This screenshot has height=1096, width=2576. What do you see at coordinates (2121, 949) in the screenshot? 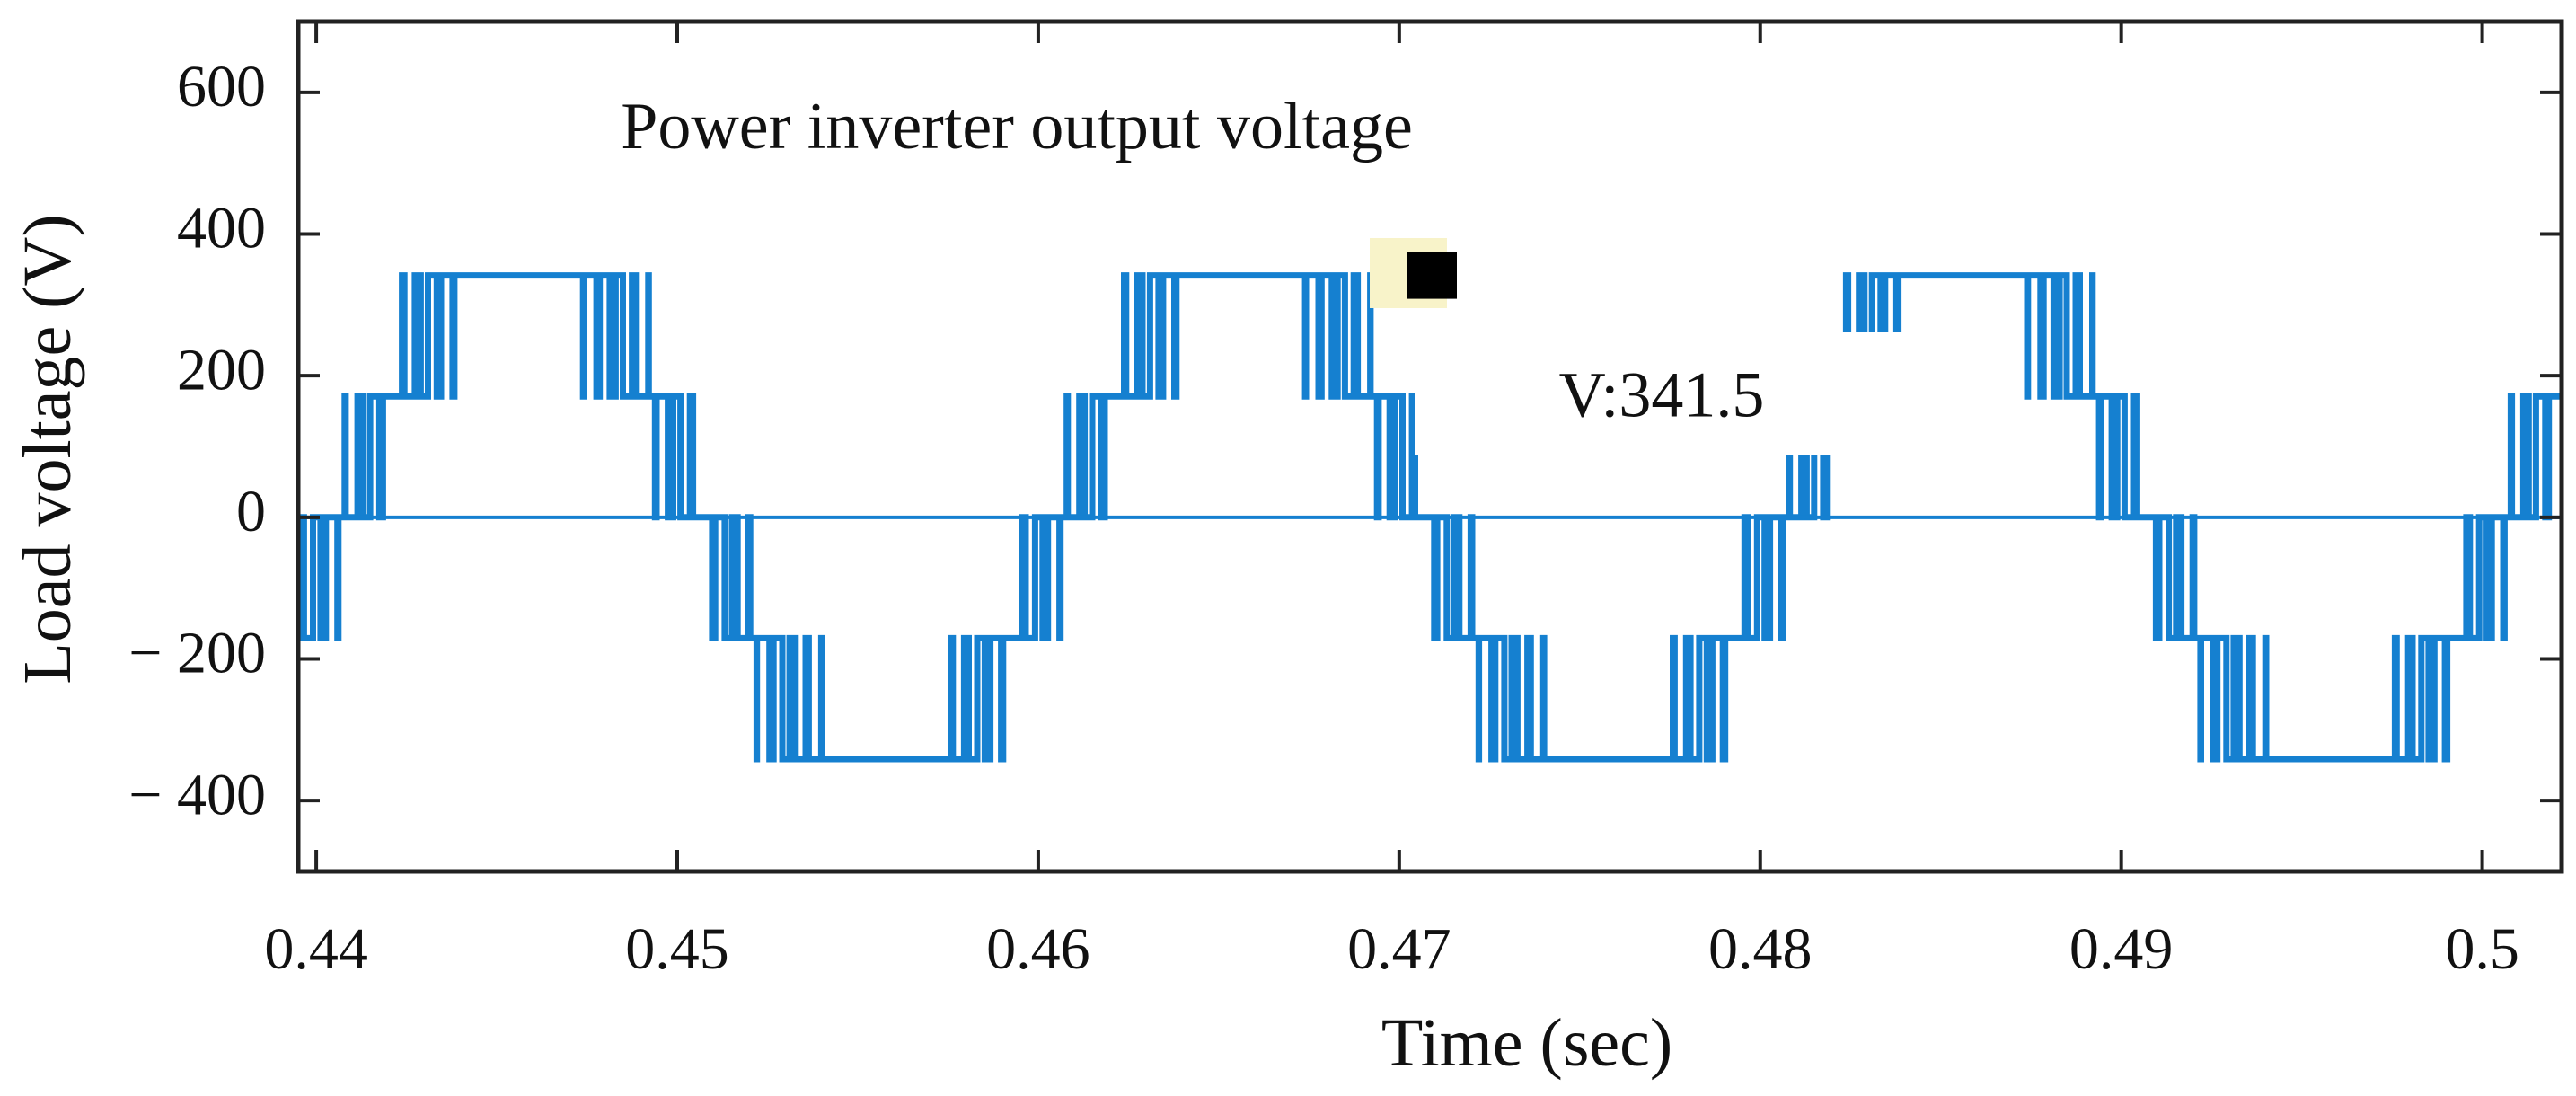
I see `x-tick-label: 0.49` at bounding box center [2121, 949].